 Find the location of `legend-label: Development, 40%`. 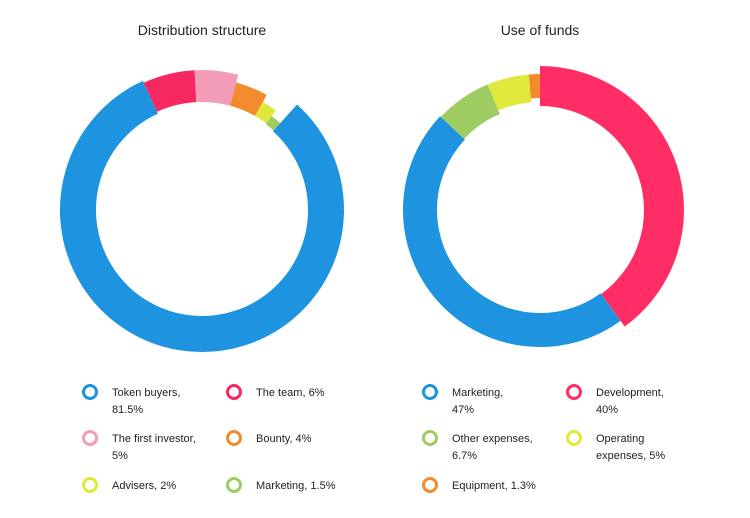

legend-label: Development, 40% is located at coordinates (630, 401).